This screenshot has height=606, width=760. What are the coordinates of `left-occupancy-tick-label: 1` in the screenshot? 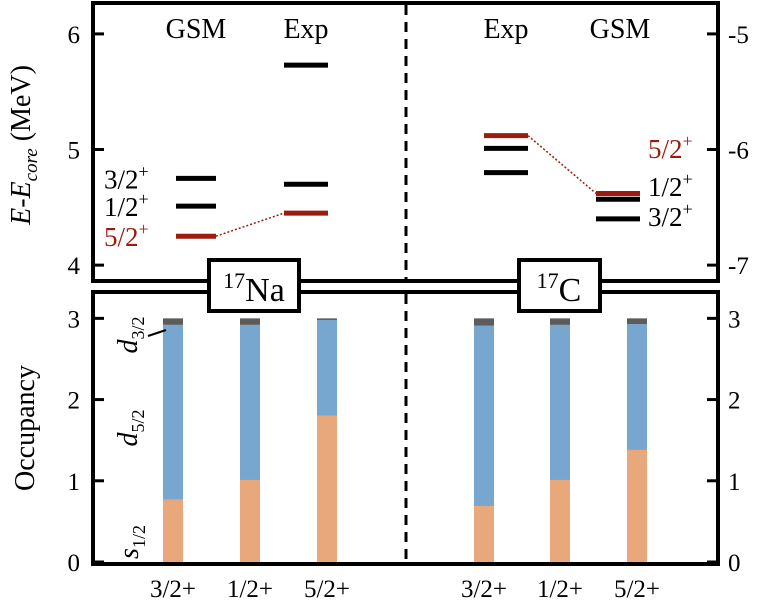 It's located at (74, 482).